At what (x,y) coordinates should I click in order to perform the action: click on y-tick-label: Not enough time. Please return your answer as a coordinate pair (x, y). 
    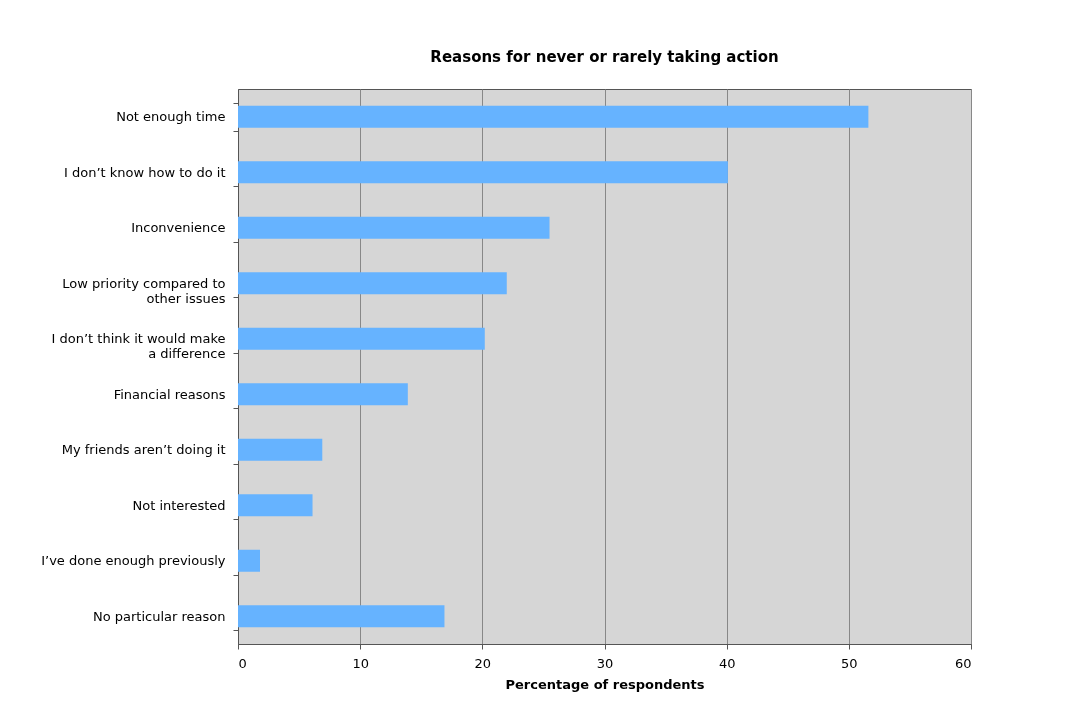
    Looking at the image, I should click on (171, 117).